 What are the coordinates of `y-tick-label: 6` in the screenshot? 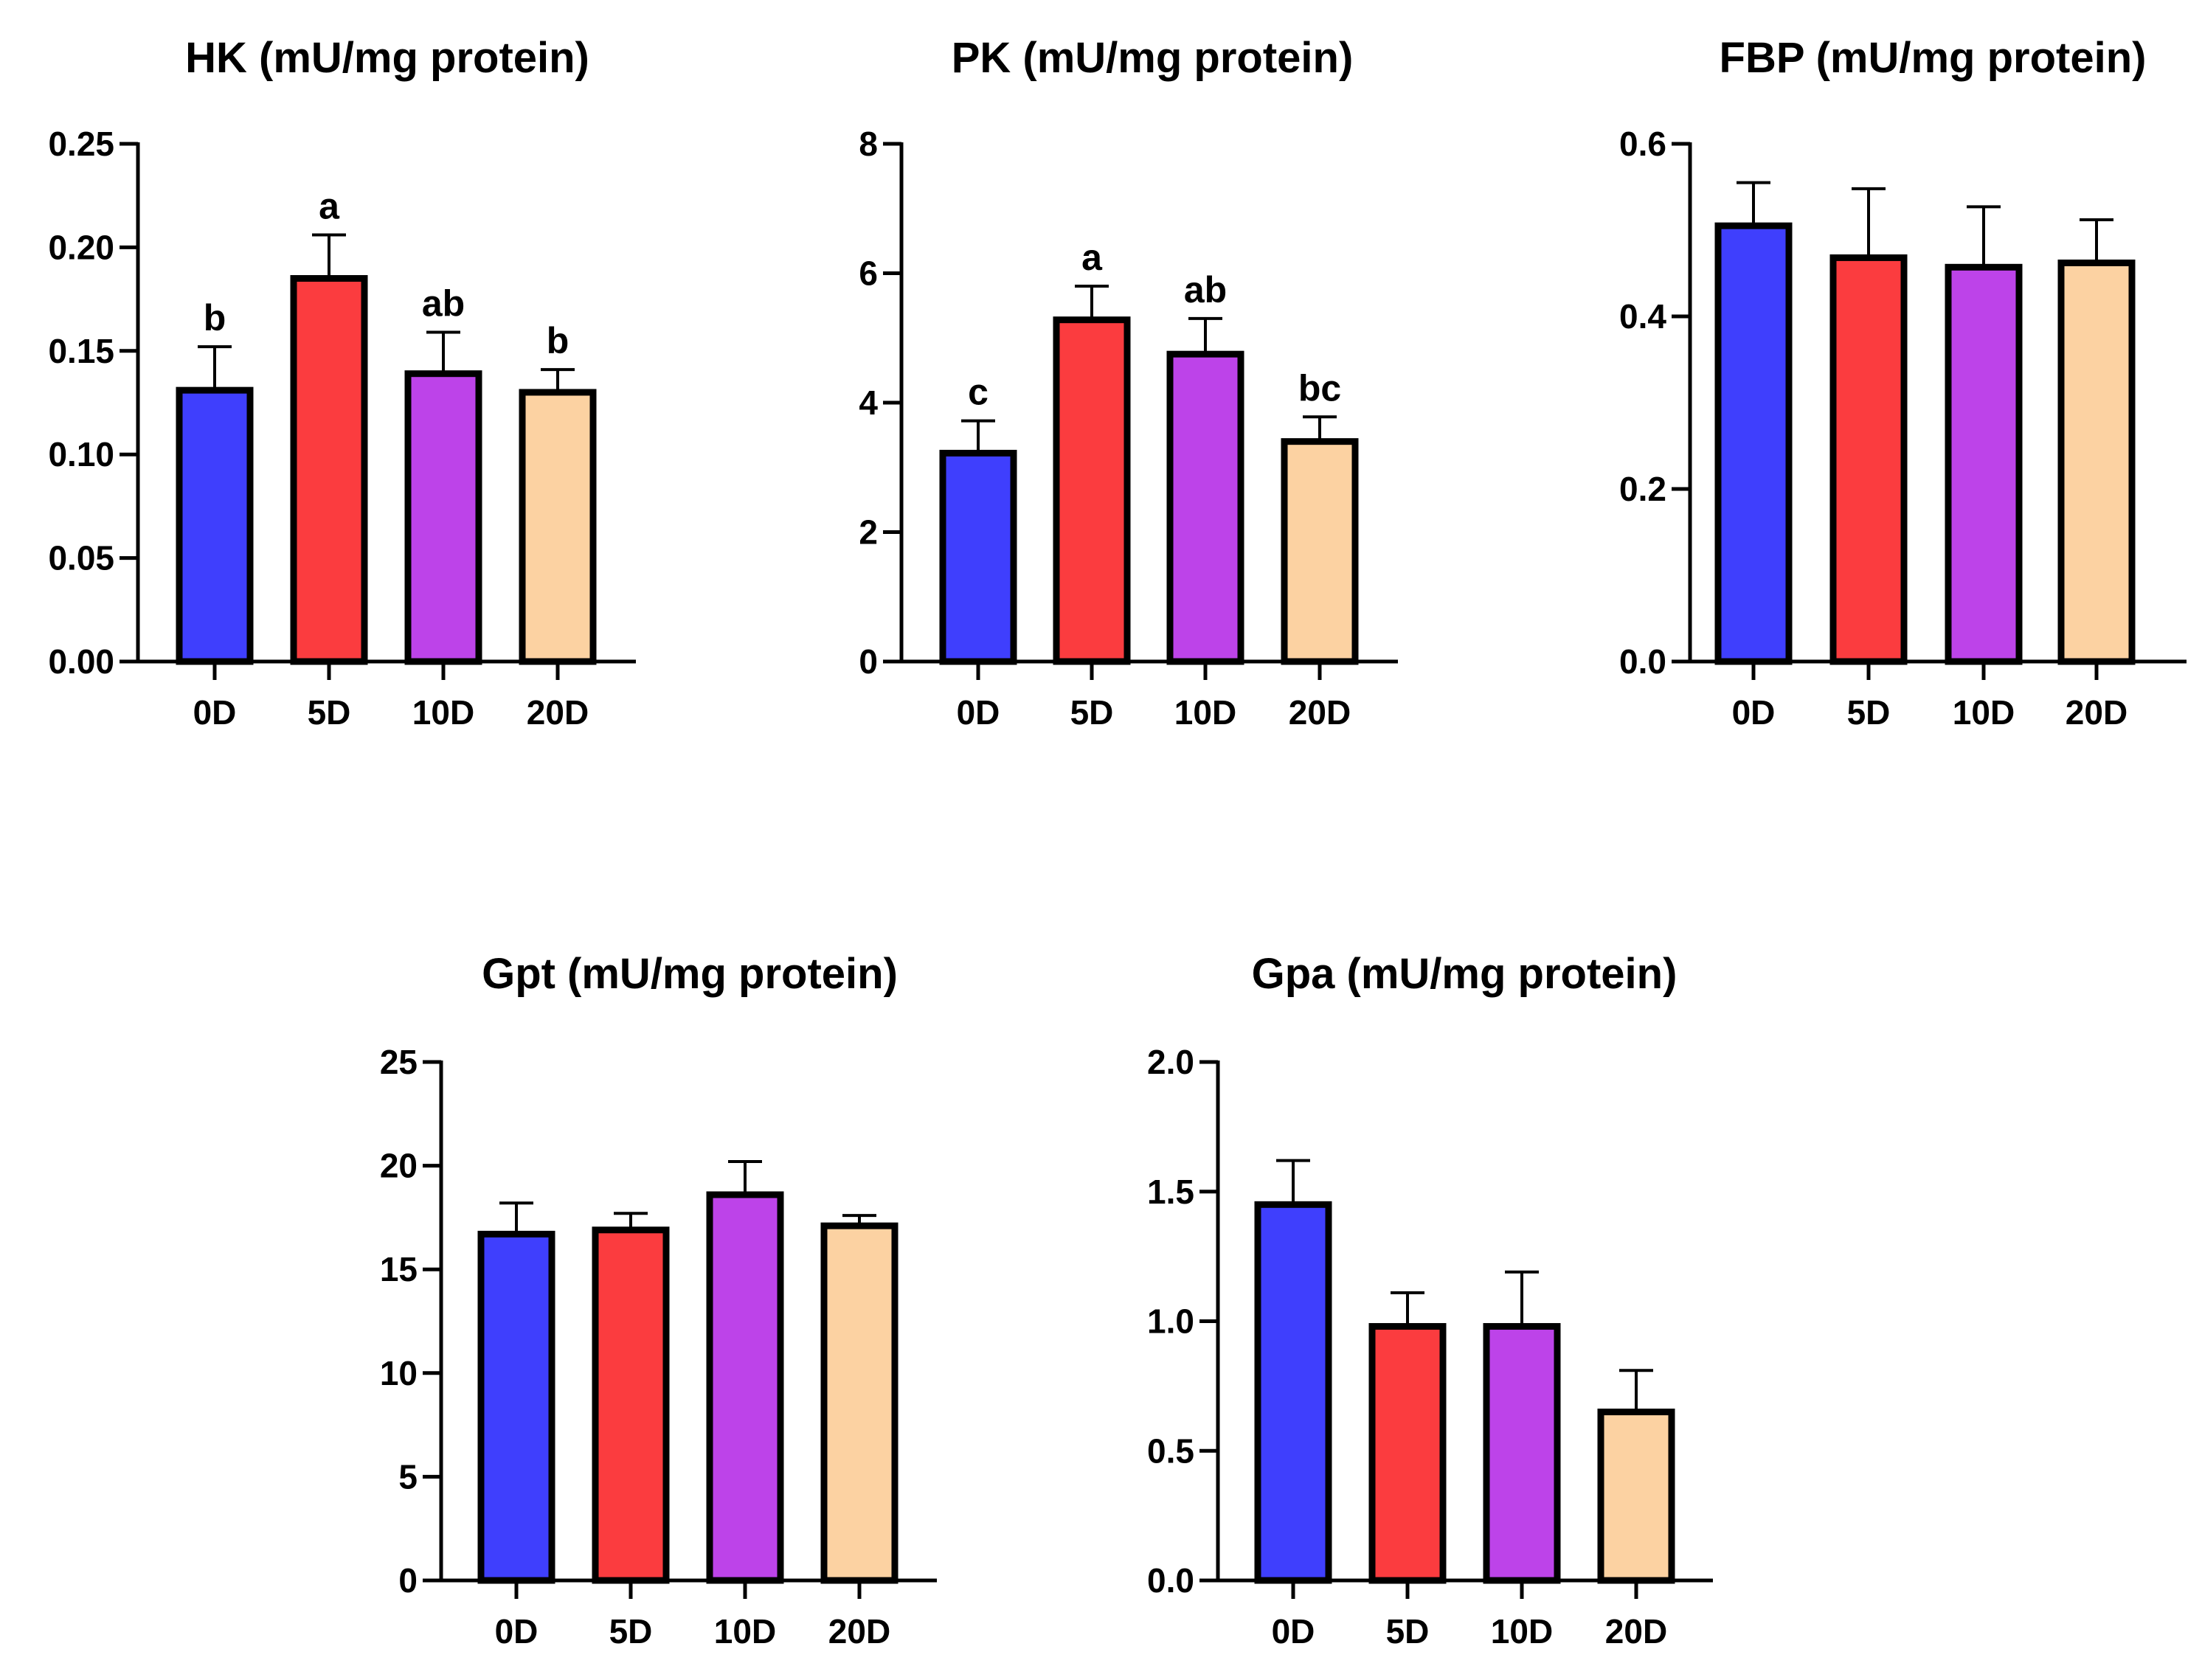 It's located at (868, 274).